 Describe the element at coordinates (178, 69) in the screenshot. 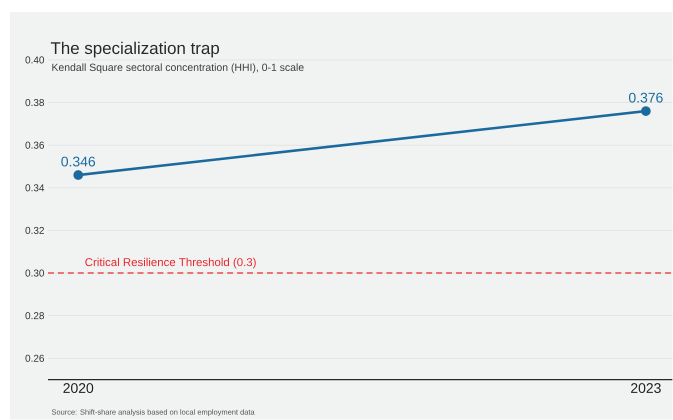

I see `chart-subtitle: Kendall Square sectoral concentration (HHI), 0-1 scale` at that location.